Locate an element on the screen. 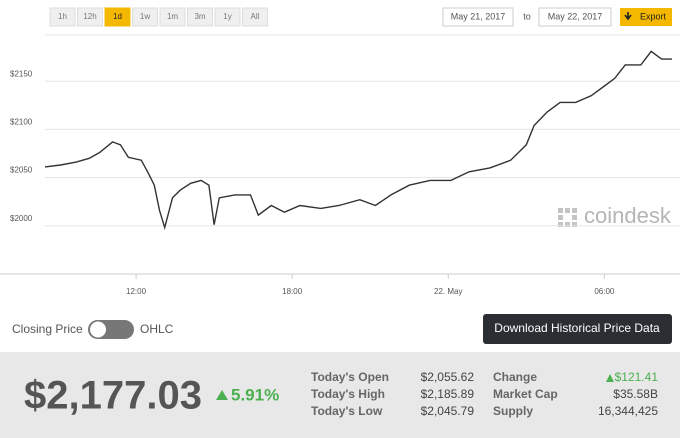 The height and width of the screenshot is (438, 680). date-from: May 21, 2017 is located at coordinates (478, 16).